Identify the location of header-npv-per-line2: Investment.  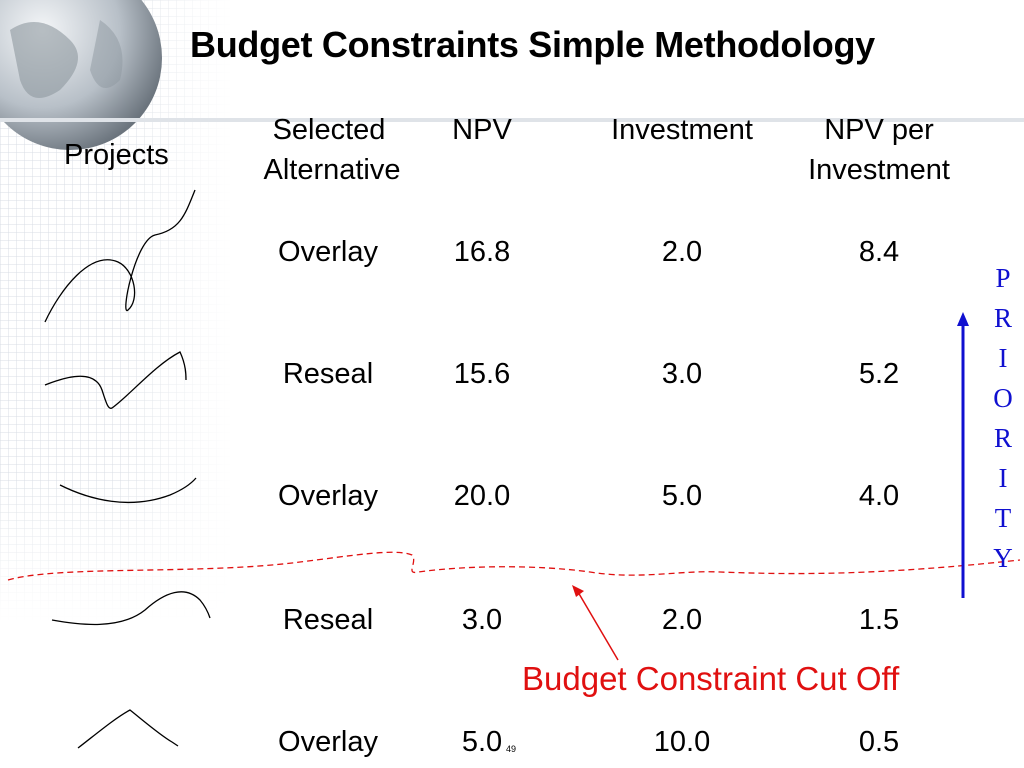
(879, 170).